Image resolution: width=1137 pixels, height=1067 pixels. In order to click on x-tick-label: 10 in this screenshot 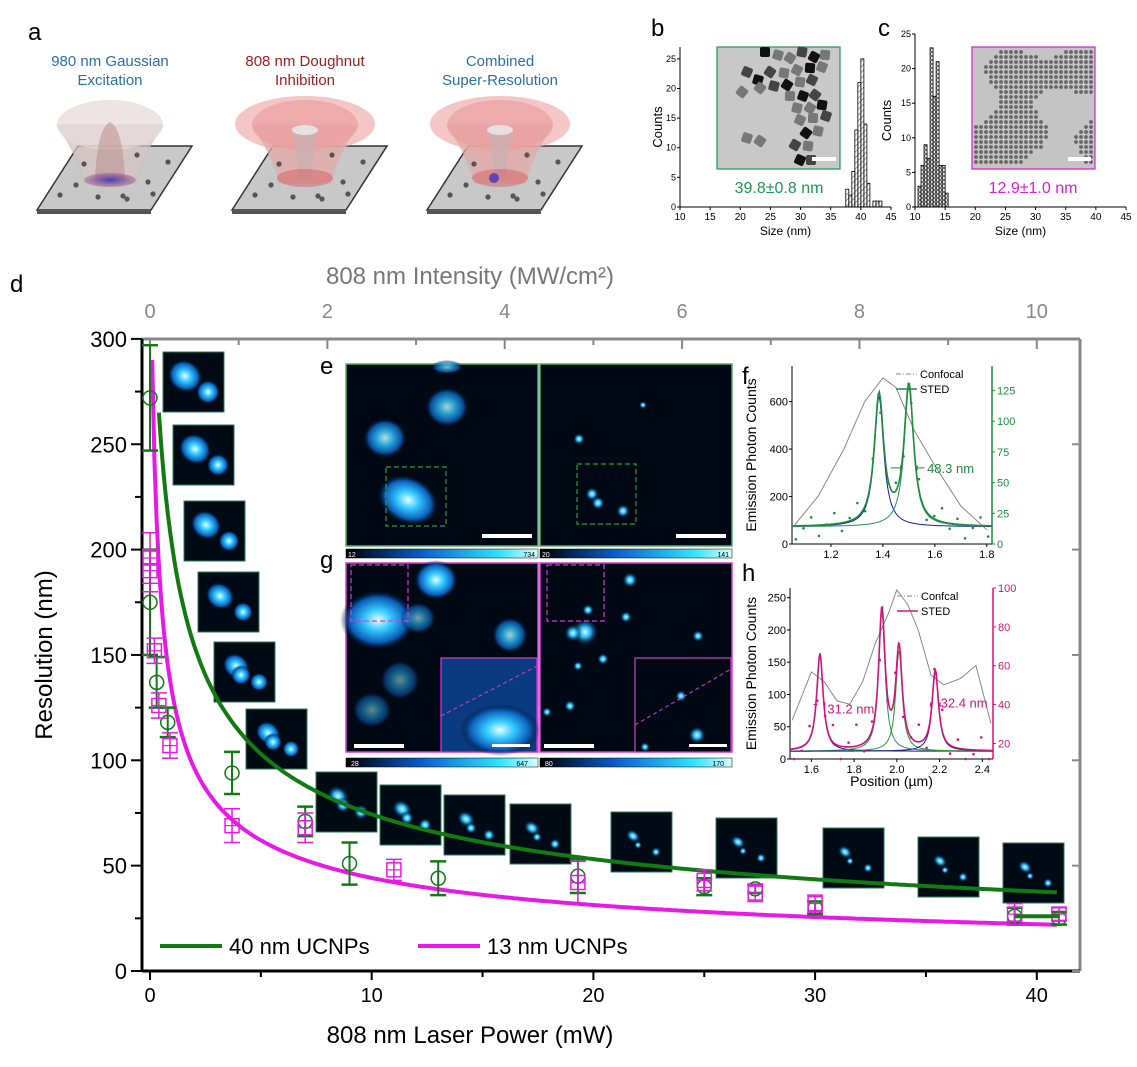, I will do `click(915, 217)`.